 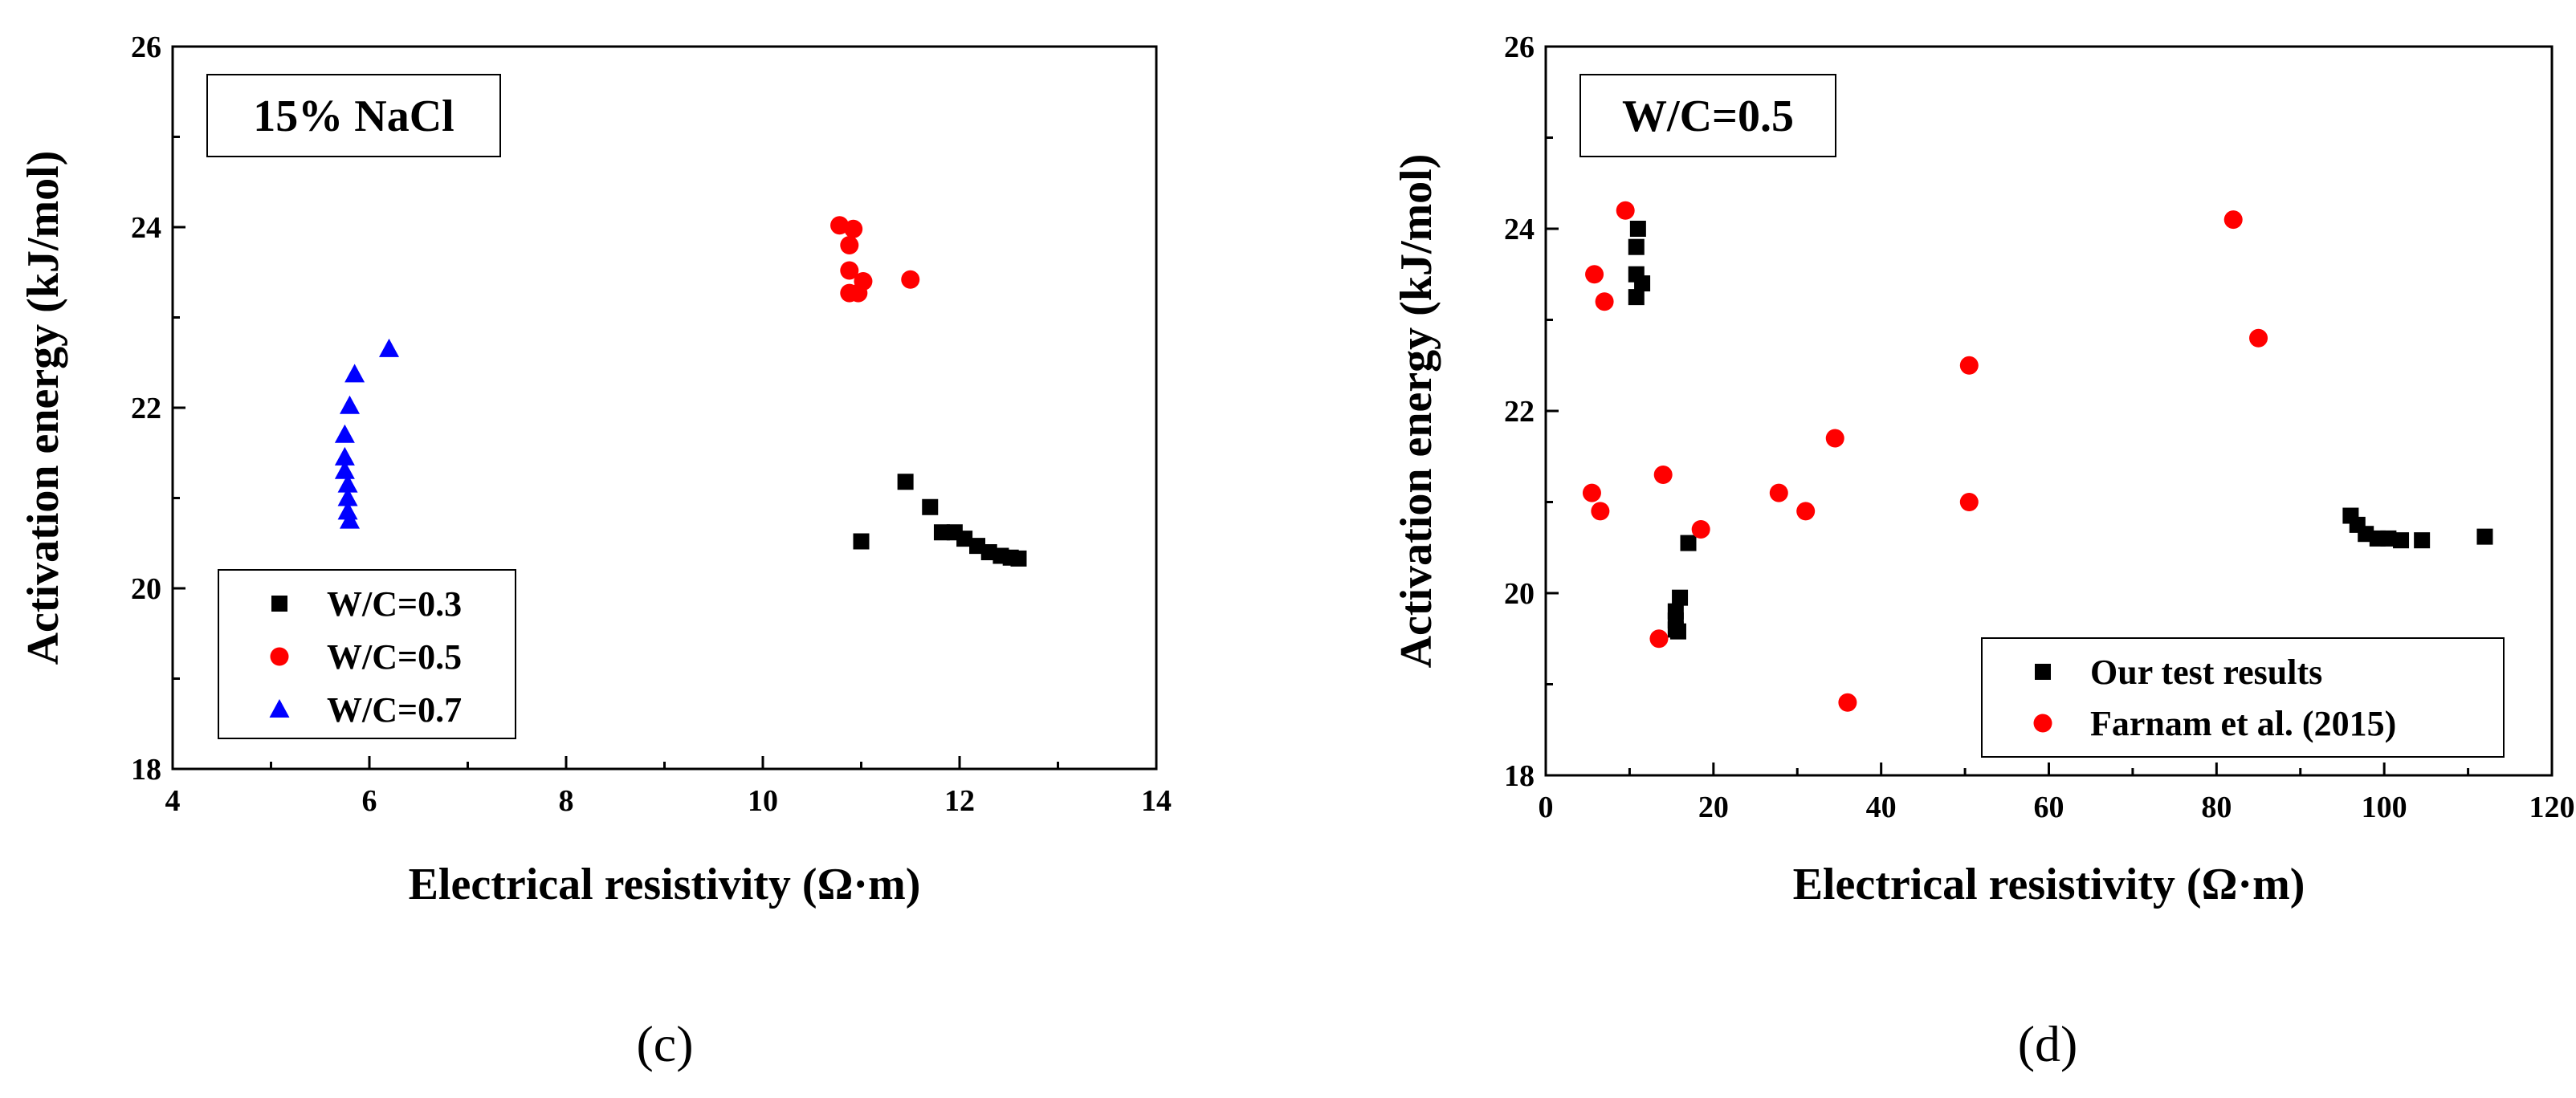 I want to click on x-tick-label: 8, so click(x=566, y=801).